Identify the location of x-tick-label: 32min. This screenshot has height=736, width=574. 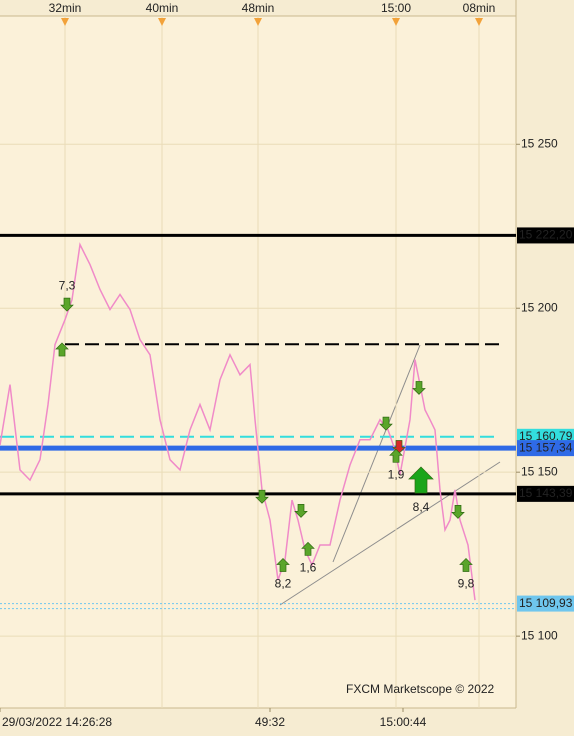
(65, 8).